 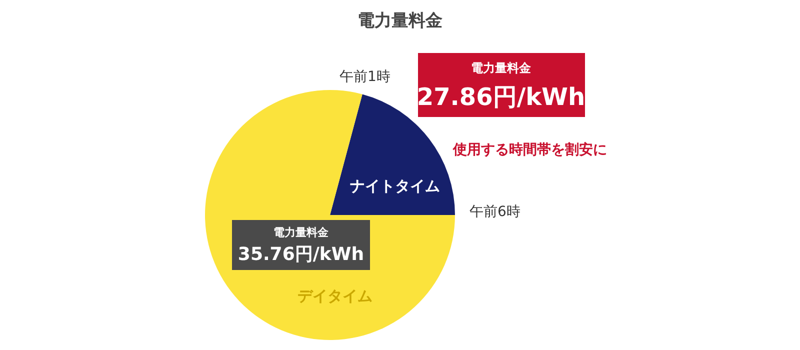 What do you see at coordinates (335, 296) in the screenshot?
I see `slice-label: デイタイム` at bounding box center [335, 296].